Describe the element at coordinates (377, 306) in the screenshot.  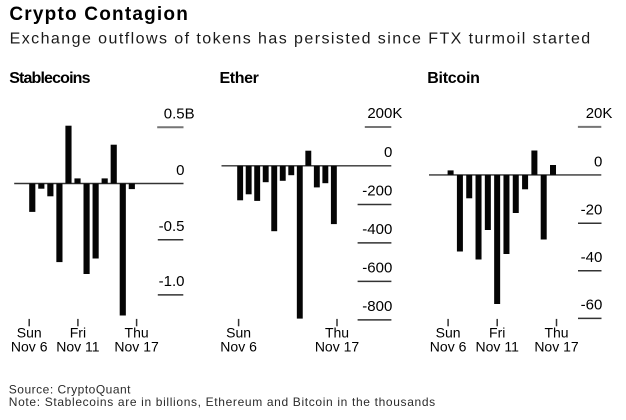
I see `svg-text: -800` at that location.